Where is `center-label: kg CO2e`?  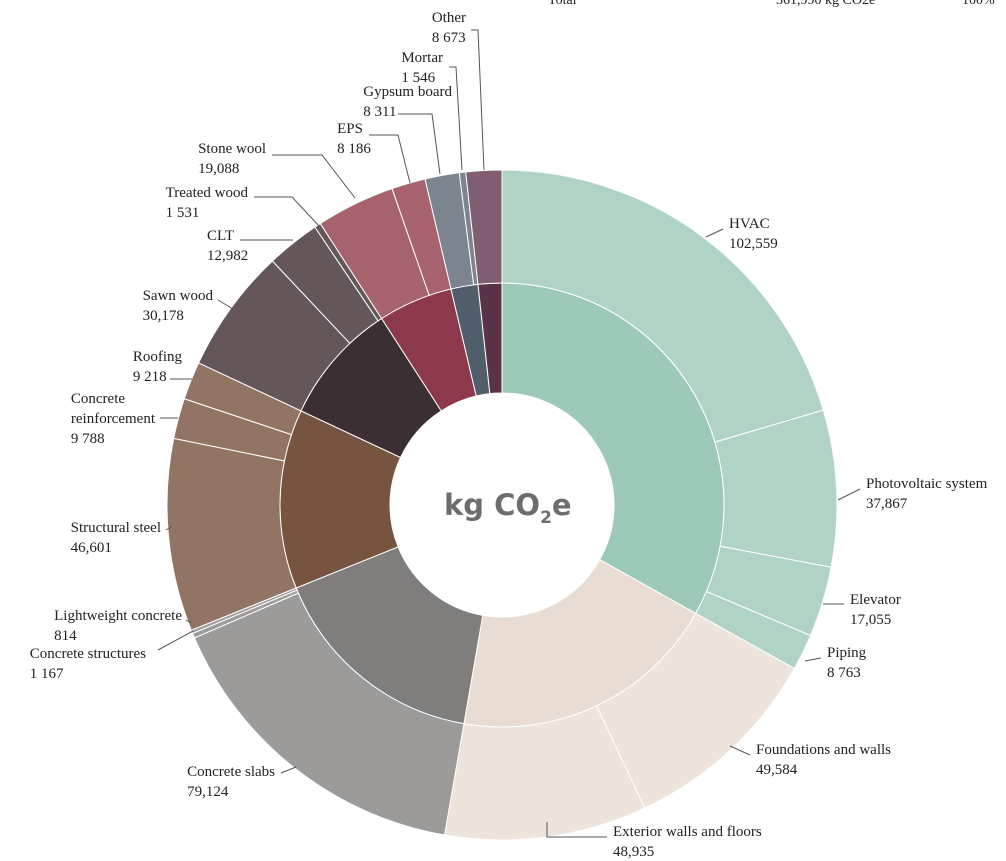 center-label: kg CO2e is located at coordinates (508, 508).